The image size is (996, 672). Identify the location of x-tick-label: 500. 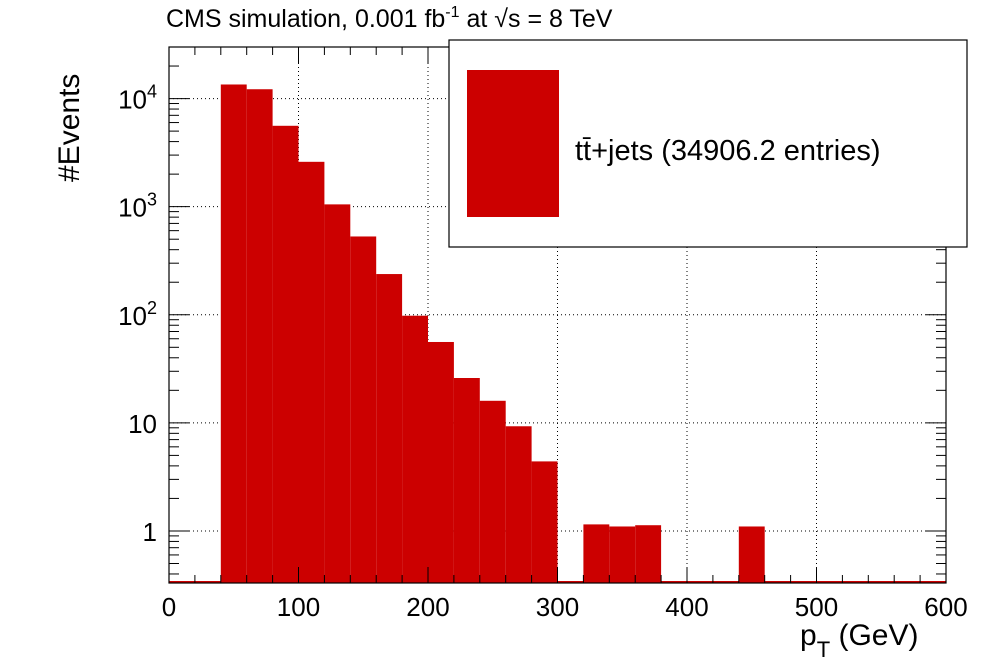
(816, 607).